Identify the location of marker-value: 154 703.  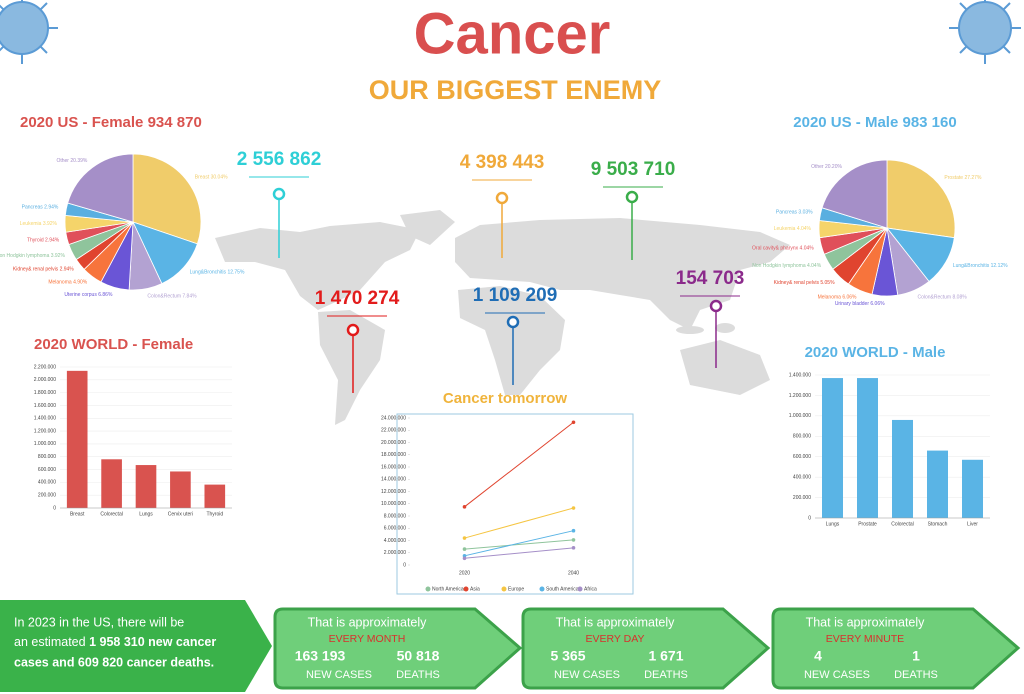
(710, 278).